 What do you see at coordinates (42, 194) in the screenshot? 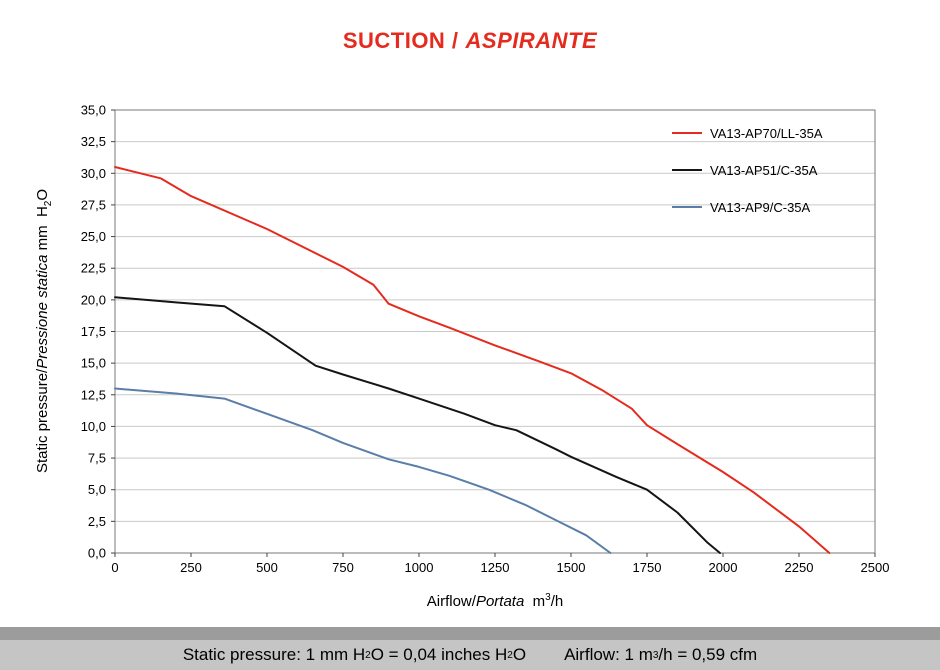
I see `y-axis-unit-end: O` at bounding box center [42, 194].